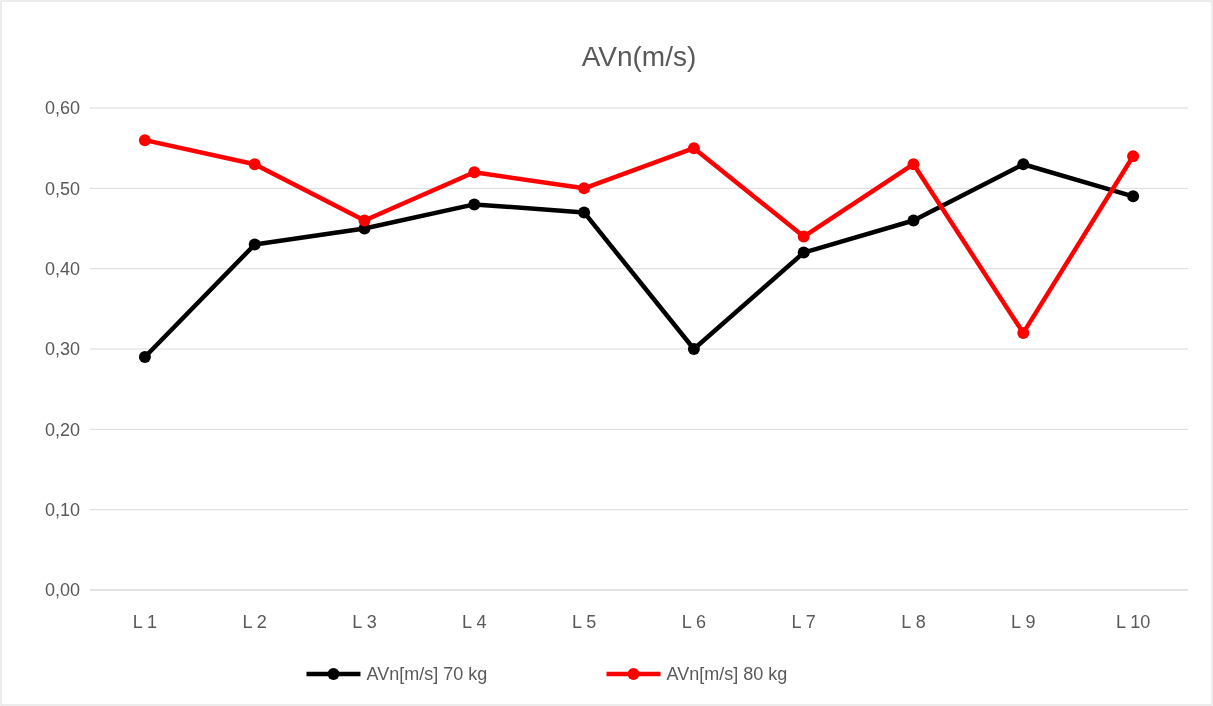 This screenshot has height=706, width=1213. I want to click on legend-label: AVn[m/s] 70 kg, so click(427, 674).